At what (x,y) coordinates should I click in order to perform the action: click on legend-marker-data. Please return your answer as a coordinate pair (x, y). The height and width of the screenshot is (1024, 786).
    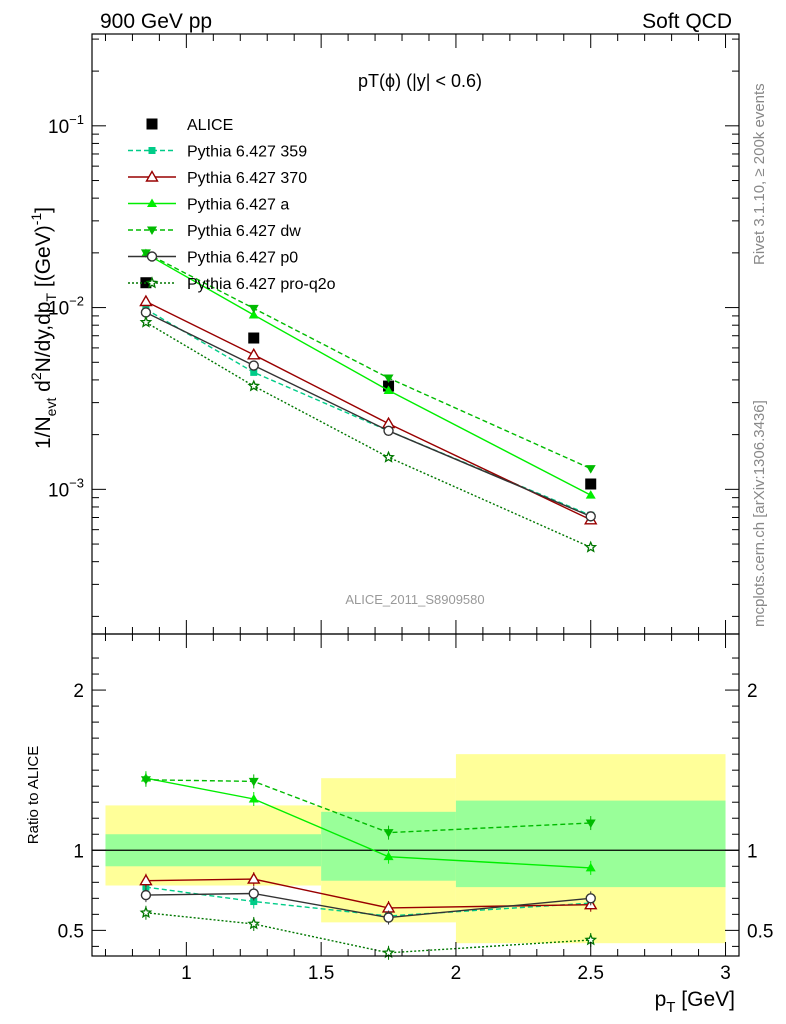
    Looking at the image, I should click on (152, 124).